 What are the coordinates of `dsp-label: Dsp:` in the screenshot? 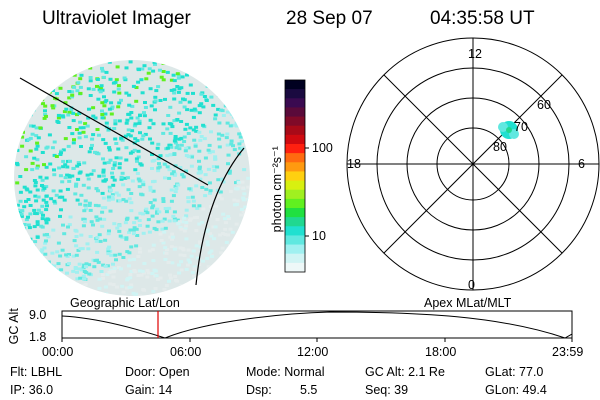 It's located at (259, 390).